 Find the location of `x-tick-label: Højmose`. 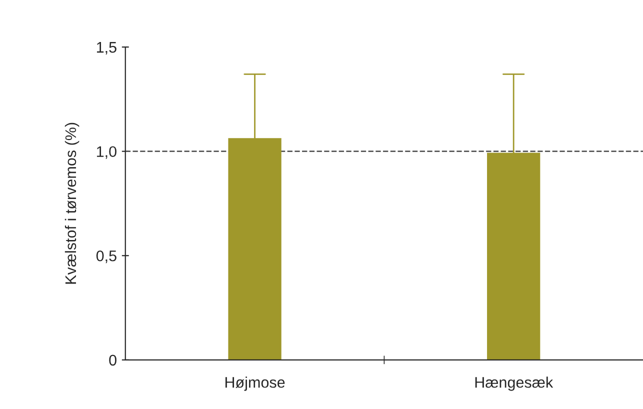

x-tick-label: Højmose is located at coordinates (255, 383).